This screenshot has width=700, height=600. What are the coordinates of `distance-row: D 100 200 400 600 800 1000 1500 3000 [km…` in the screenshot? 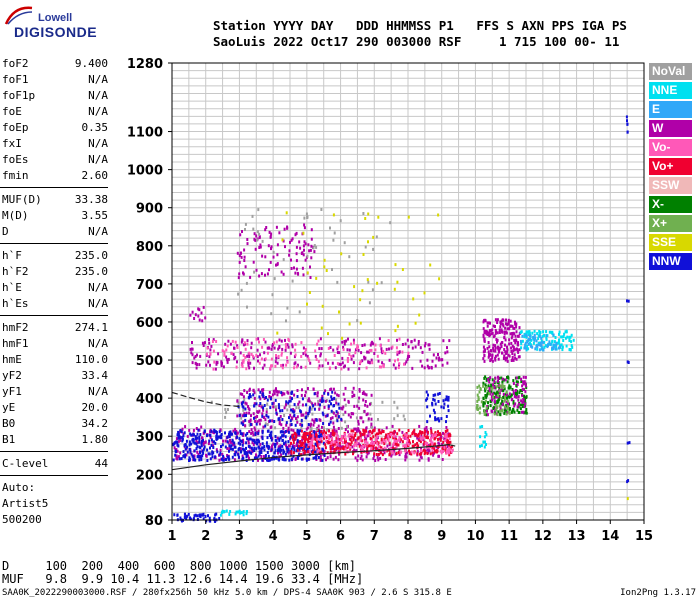 It's located at (179, 566).